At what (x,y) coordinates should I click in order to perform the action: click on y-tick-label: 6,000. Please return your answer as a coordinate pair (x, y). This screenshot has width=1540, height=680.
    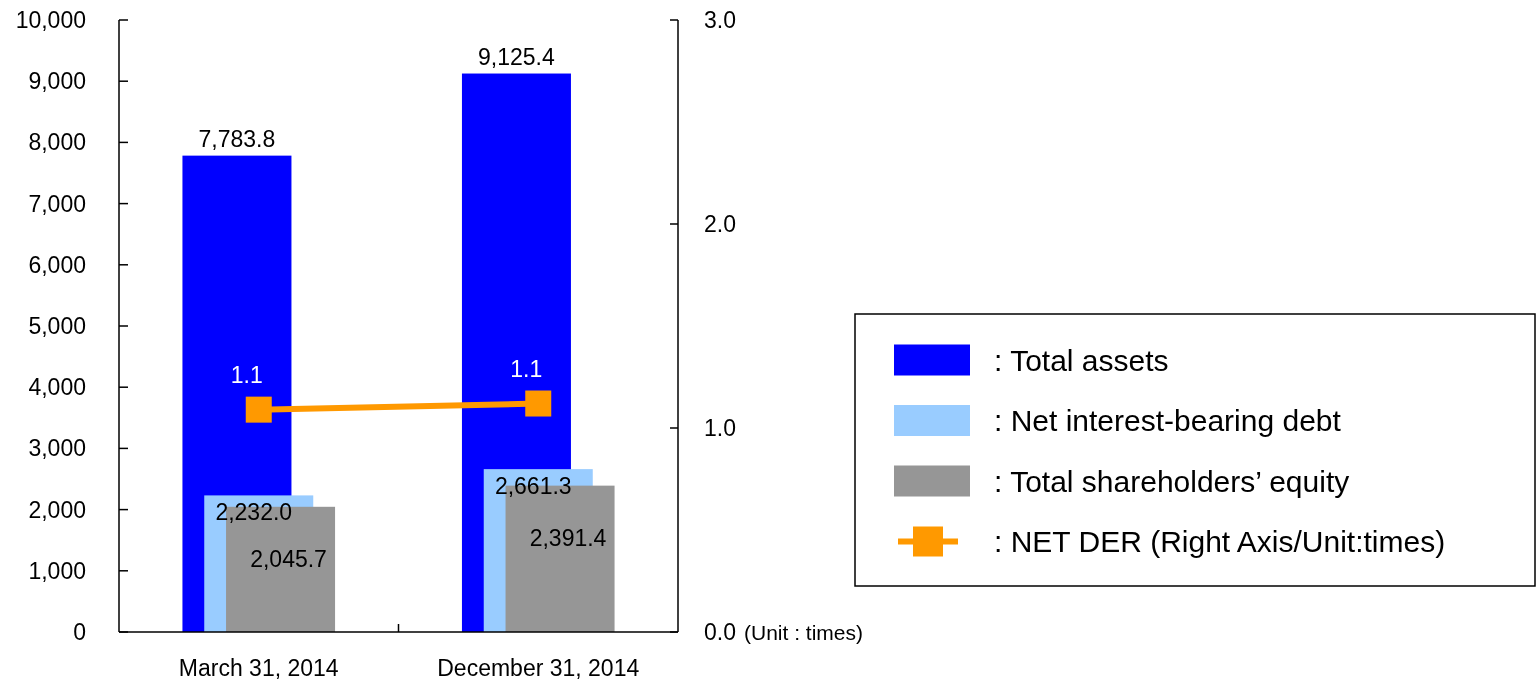
    Looking at the image, I should click on (57, 264).